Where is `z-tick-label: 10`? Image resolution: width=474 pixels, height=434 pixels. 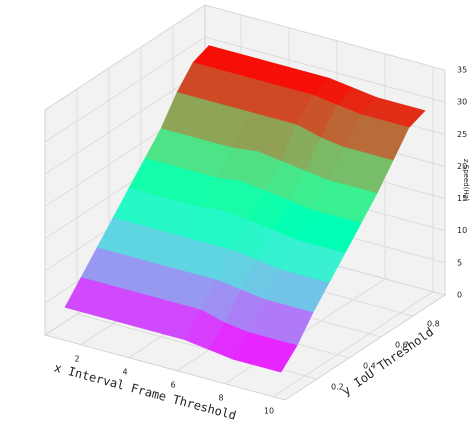
z-tick-label: 10 is located at coordinates (462, 230).